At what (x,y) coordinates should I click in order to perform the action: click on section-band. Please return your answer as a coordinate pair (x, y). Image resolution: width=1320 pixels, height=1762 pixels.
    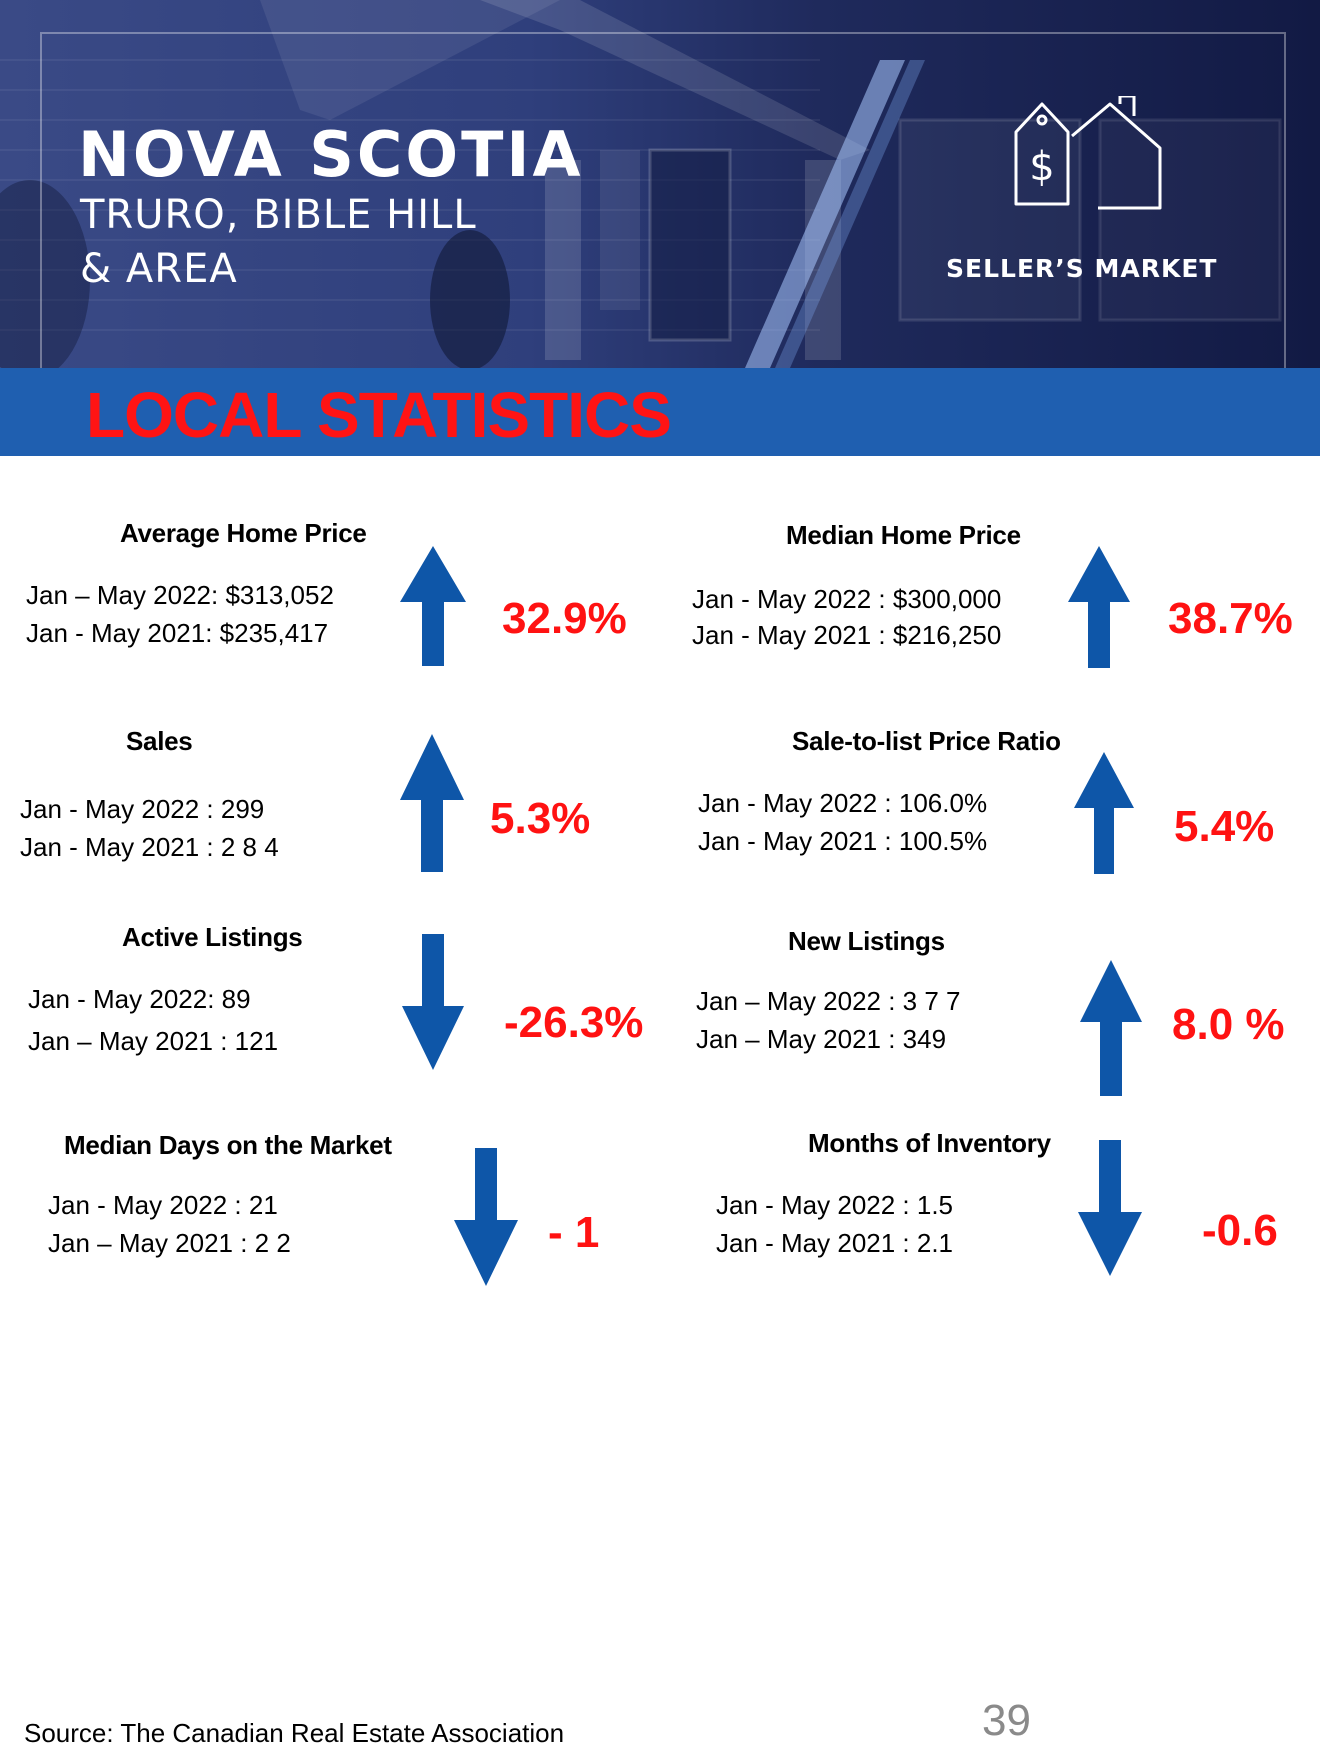
    Looking at the image, I should click on (660, 412).